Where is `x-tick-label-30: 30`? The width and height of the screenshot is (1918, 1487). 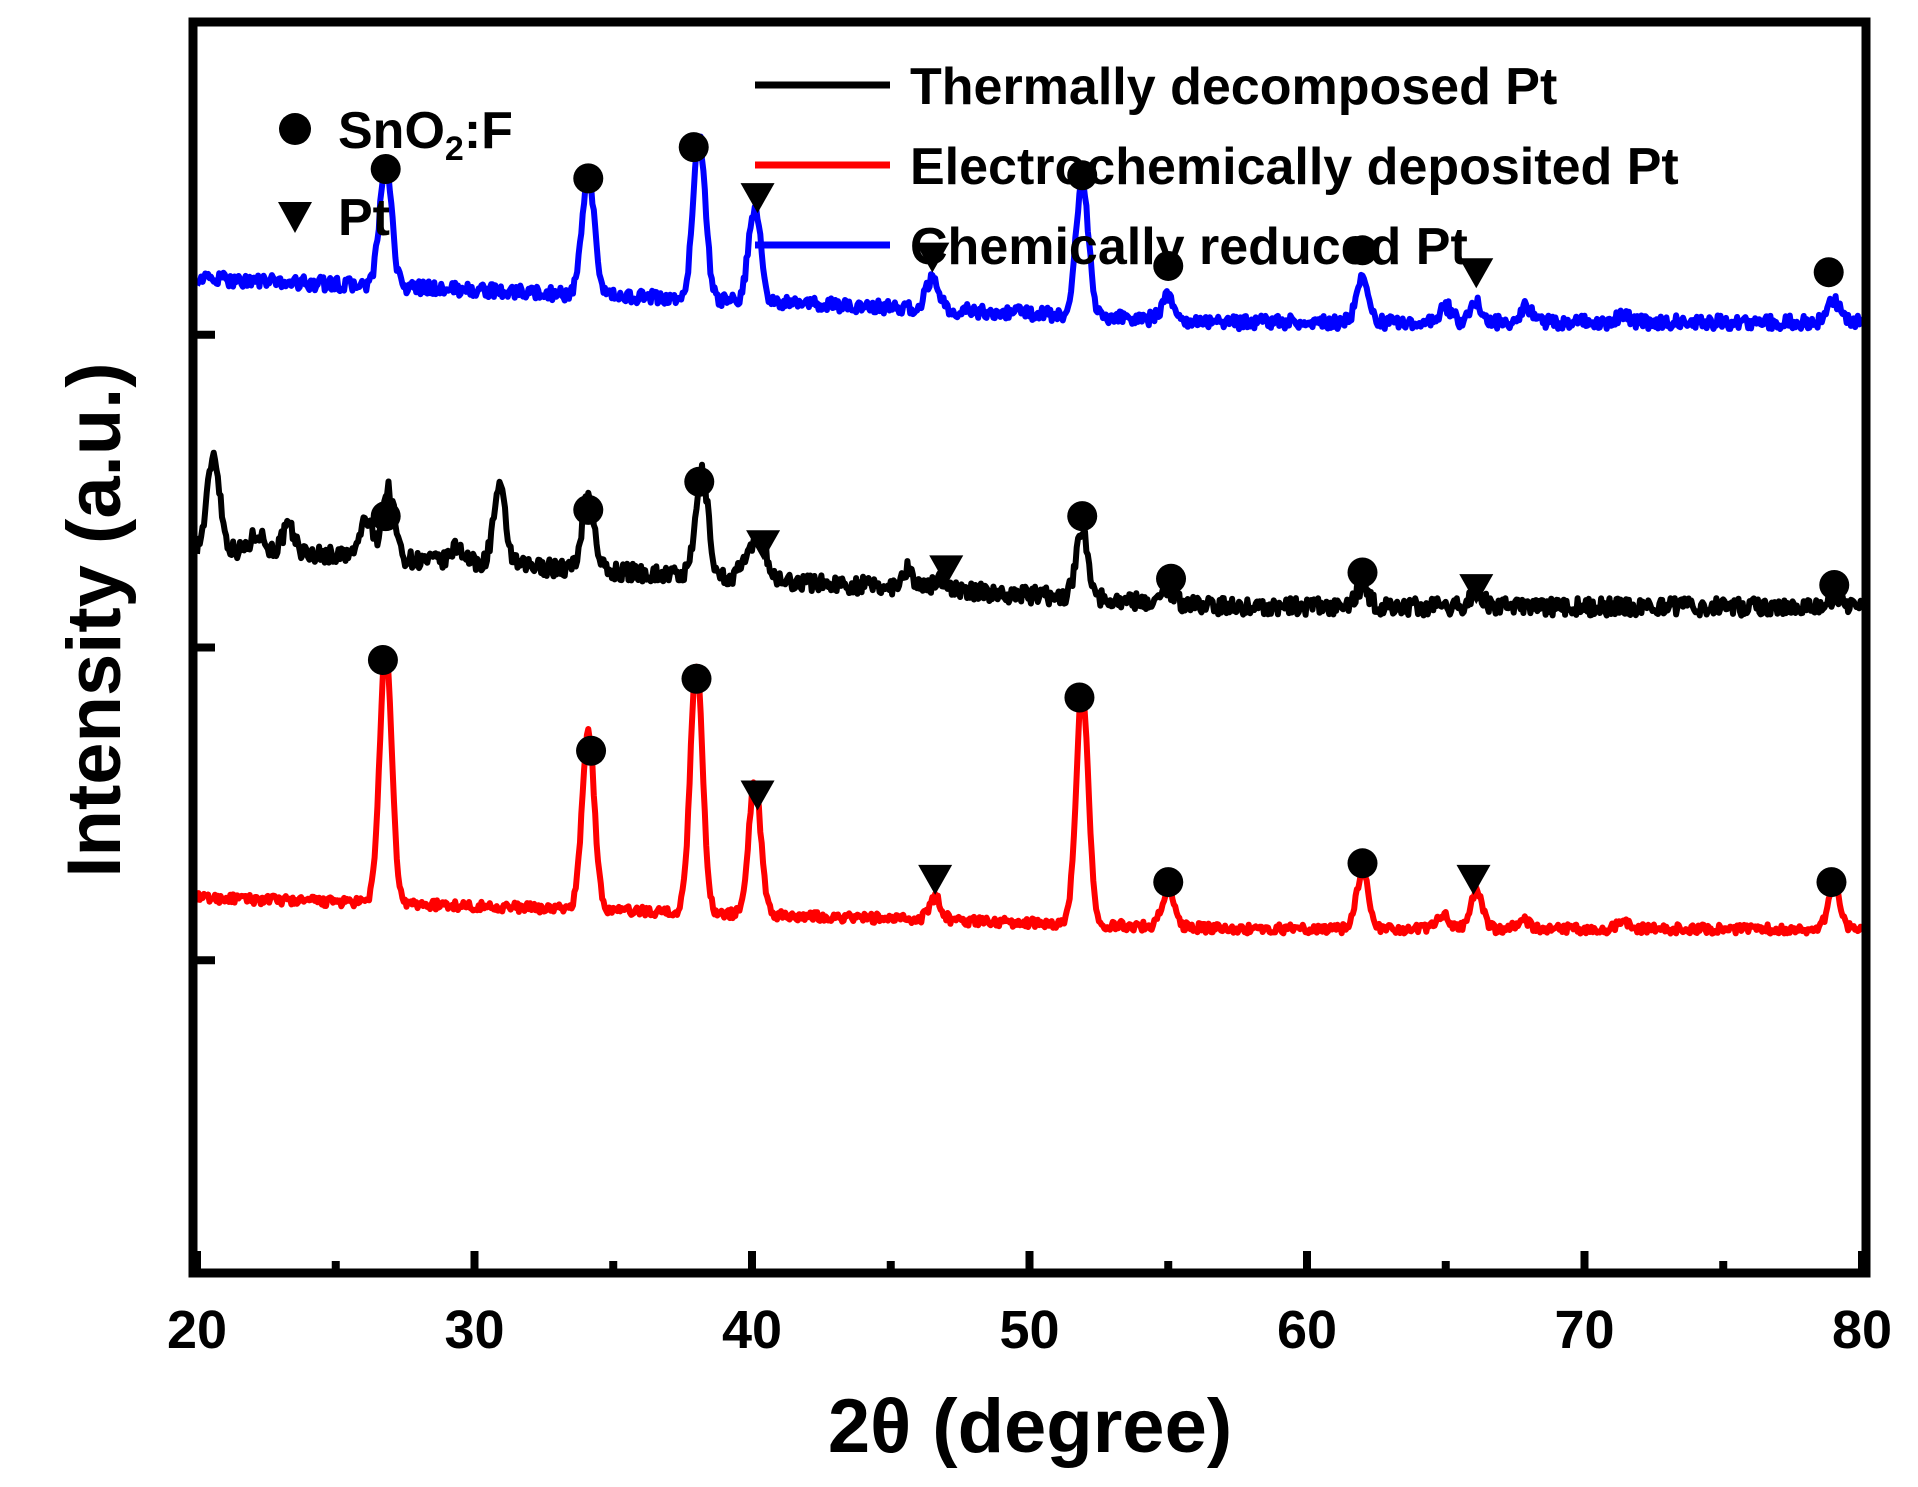
x-tick-label-30: 30 is located at coordinates (474, 1330).